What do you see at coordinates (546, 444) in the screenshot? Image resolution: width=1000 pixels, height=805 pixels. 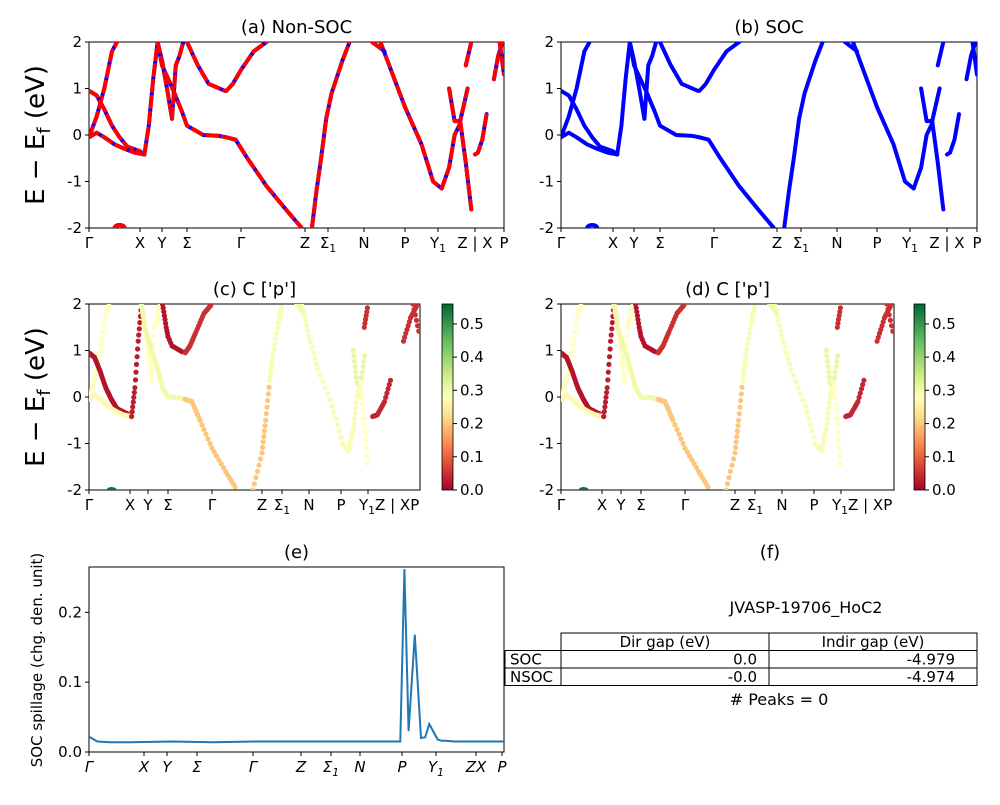 I see `y-tick-label: -1` at bounding box center [546, 444].